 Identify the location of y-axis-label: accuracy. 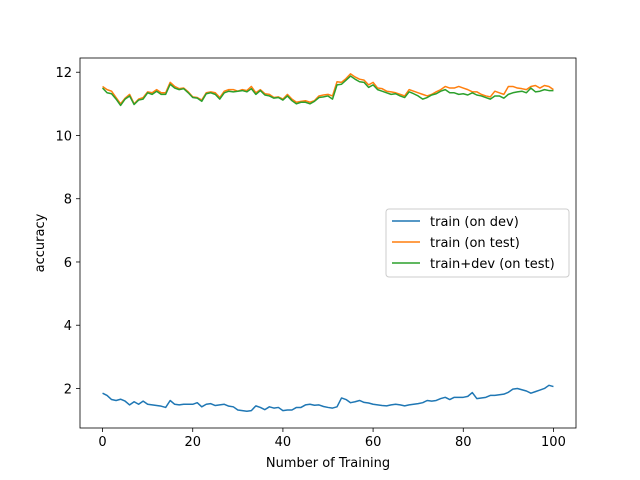
(40, 242).